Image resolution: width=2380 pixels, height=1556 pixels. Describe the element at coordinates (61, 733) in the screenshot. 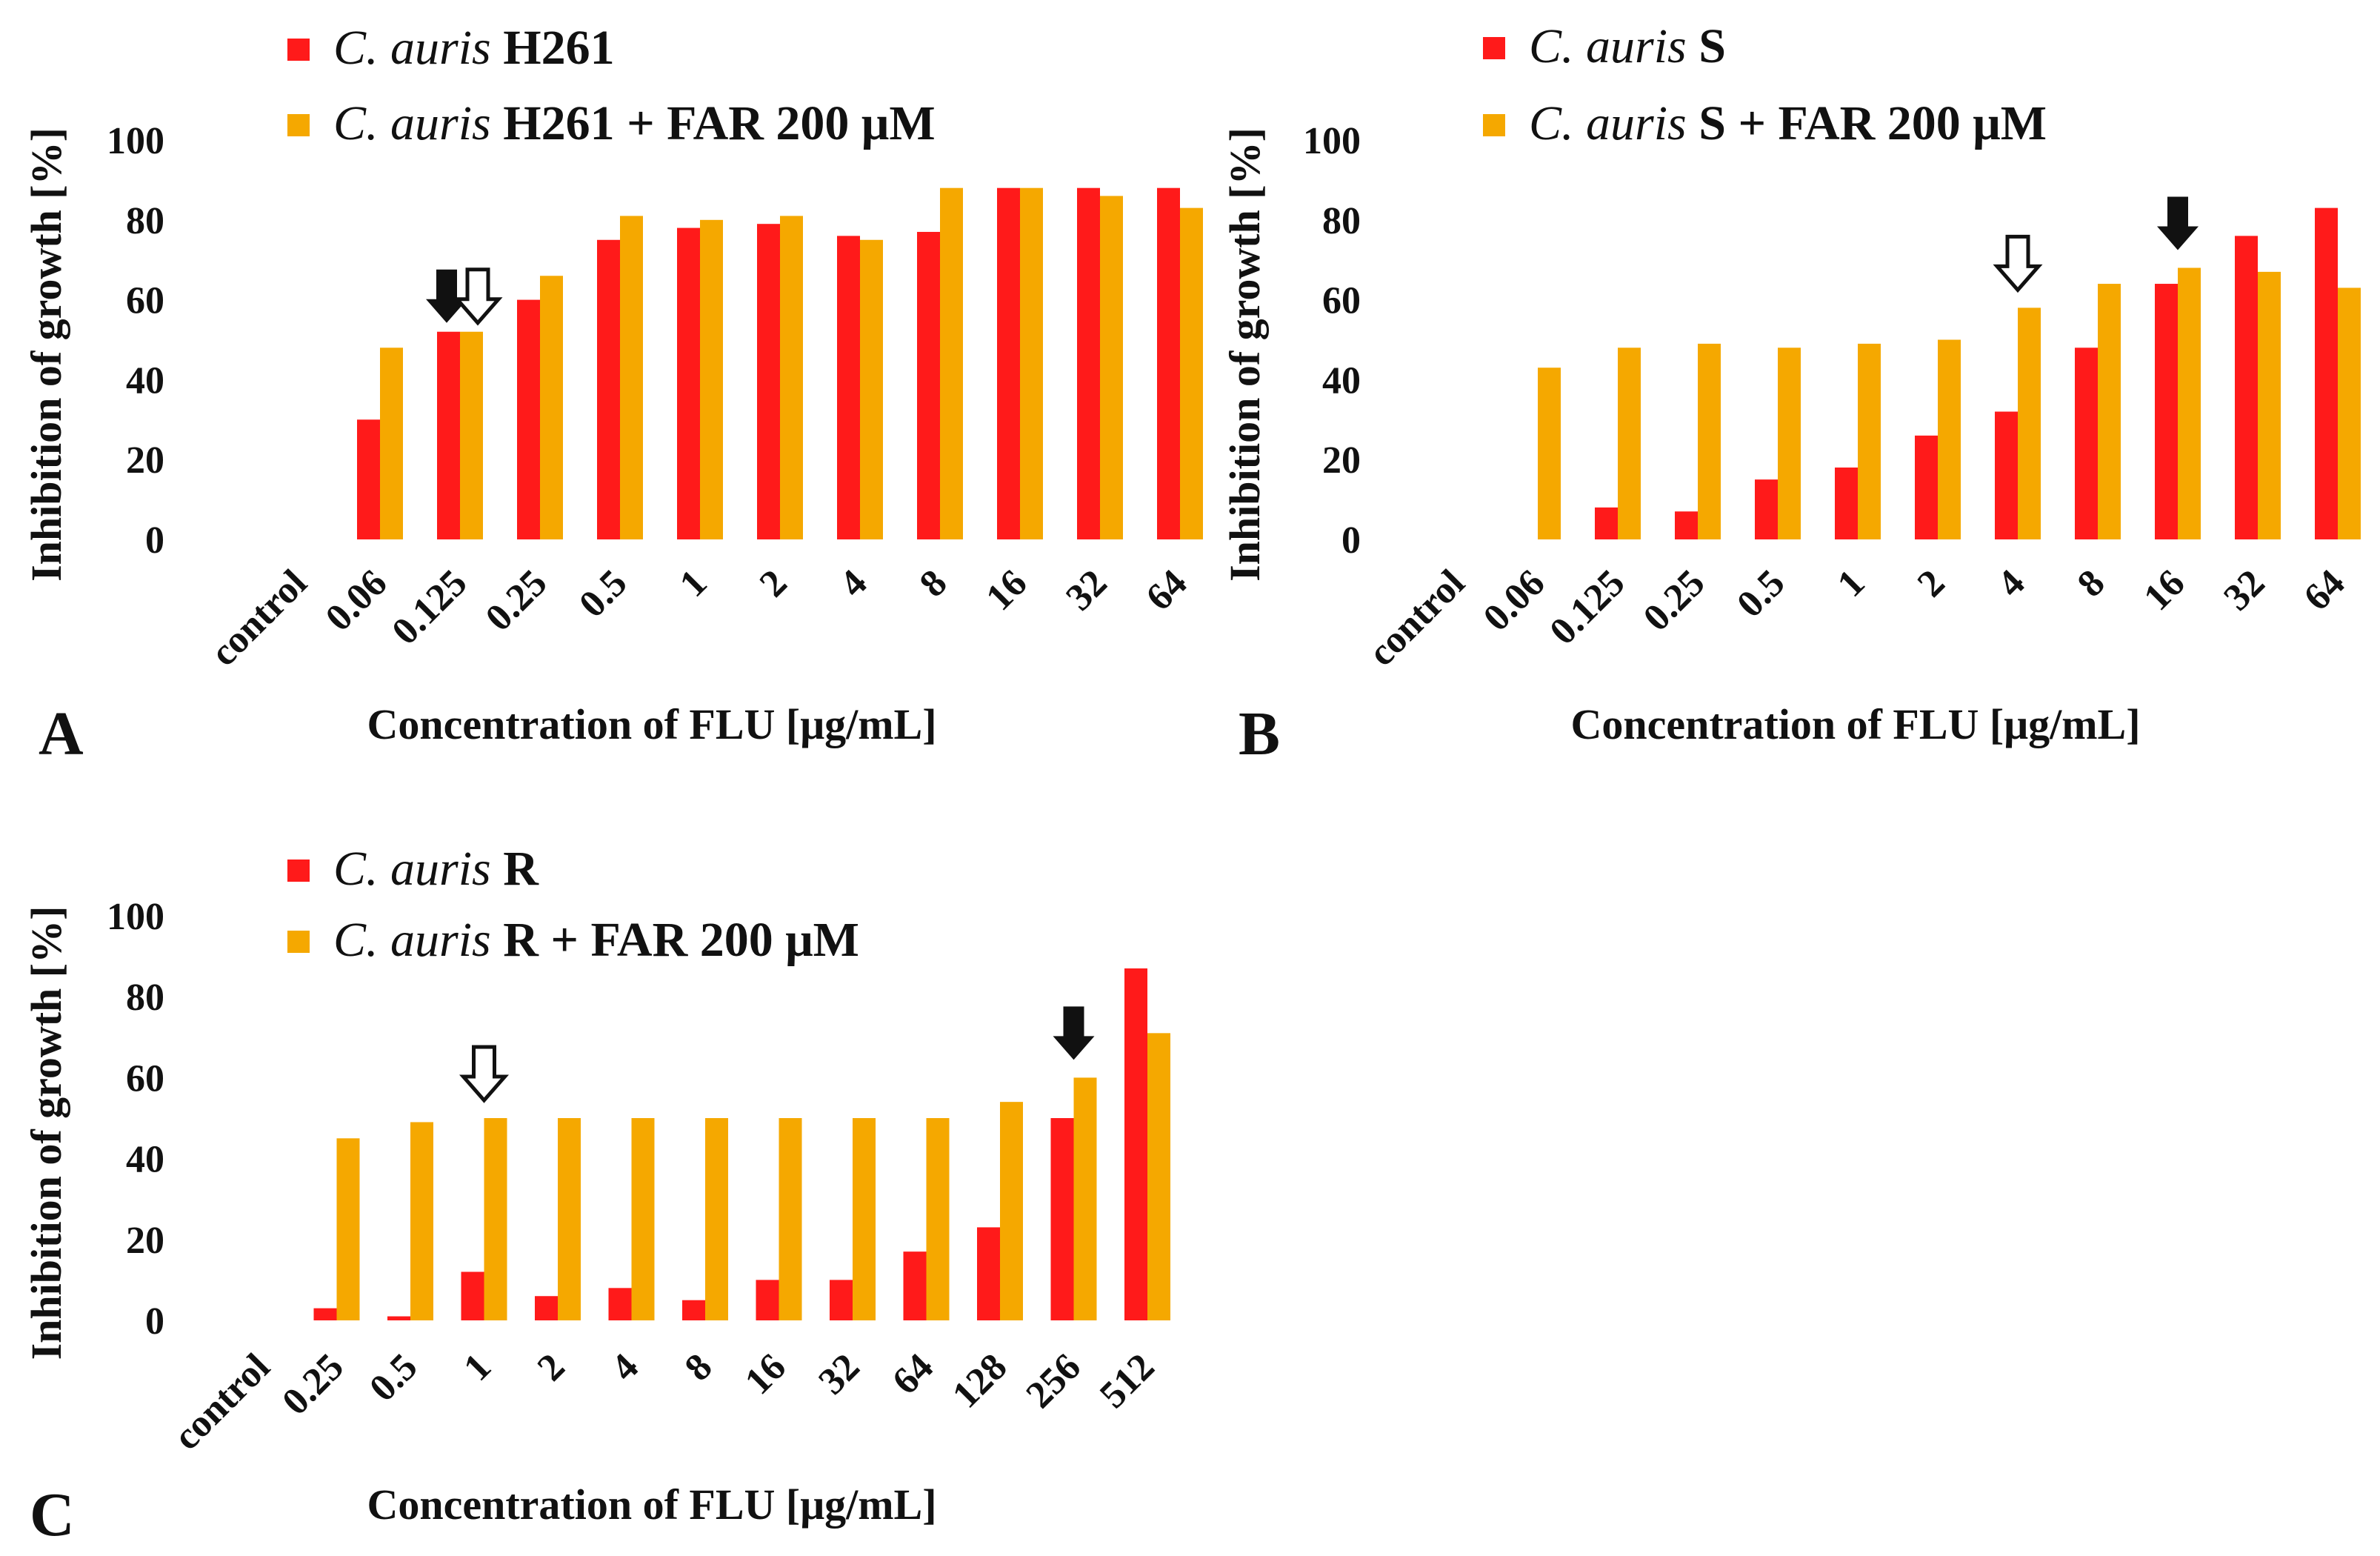

I see `panel-label: A` at that location.